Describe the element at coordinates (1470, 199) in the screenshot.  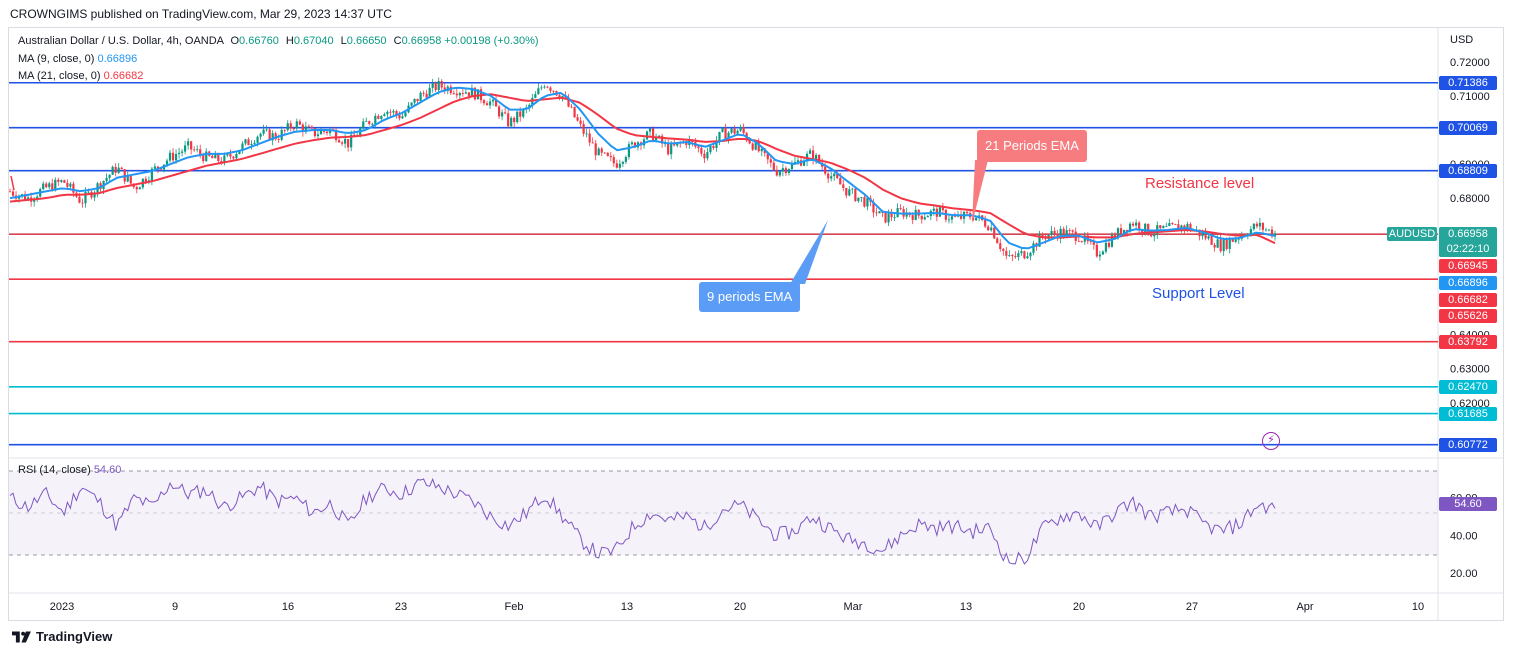
I see `price-tick-3: 0.68000` at that location.